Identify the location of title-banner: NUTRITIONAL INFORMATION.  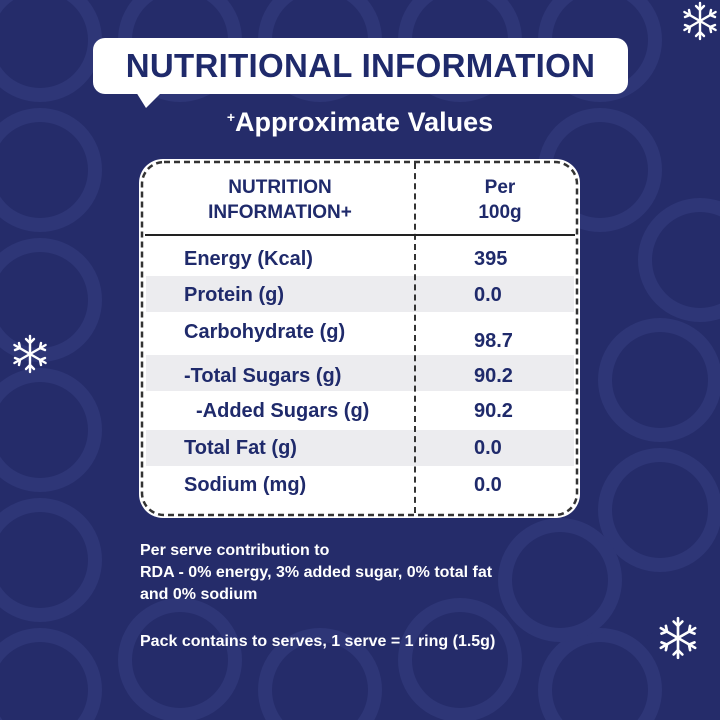
(360, 66).